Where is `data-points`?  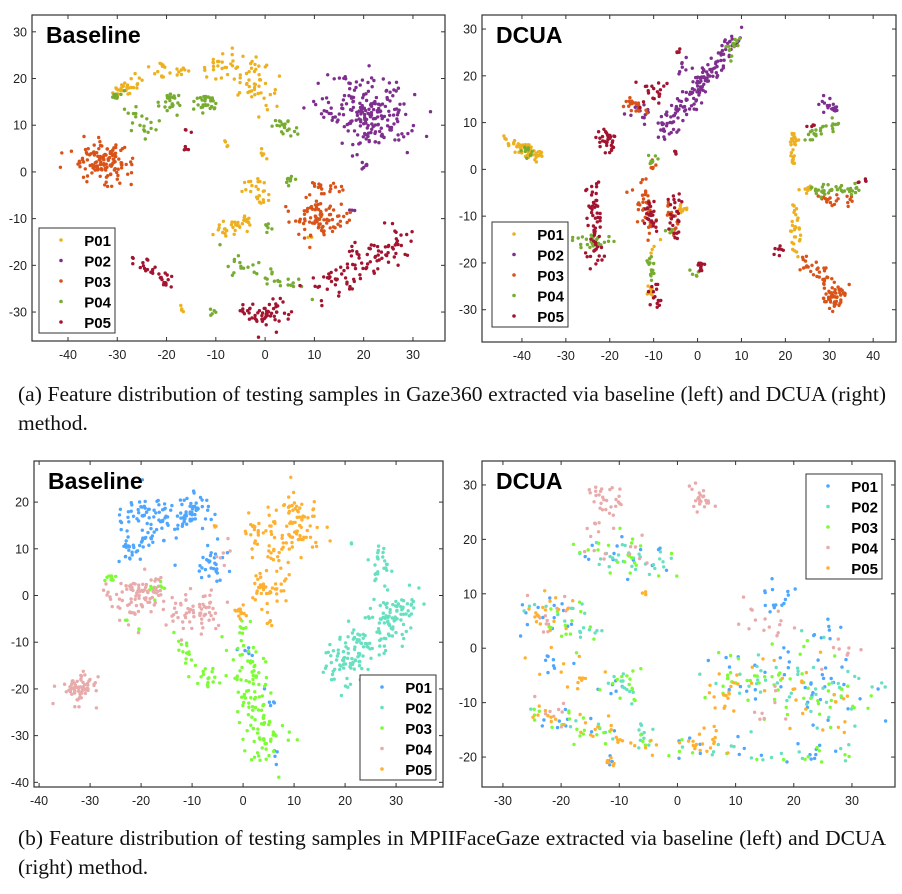 data-points is located at coordinates (238, 627).